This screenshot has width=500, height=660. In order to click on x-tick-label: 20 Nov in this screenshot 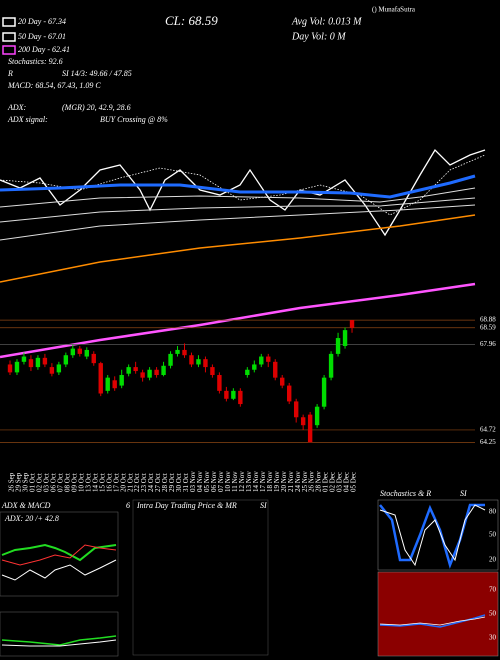, I will do `click(284, 481)`.